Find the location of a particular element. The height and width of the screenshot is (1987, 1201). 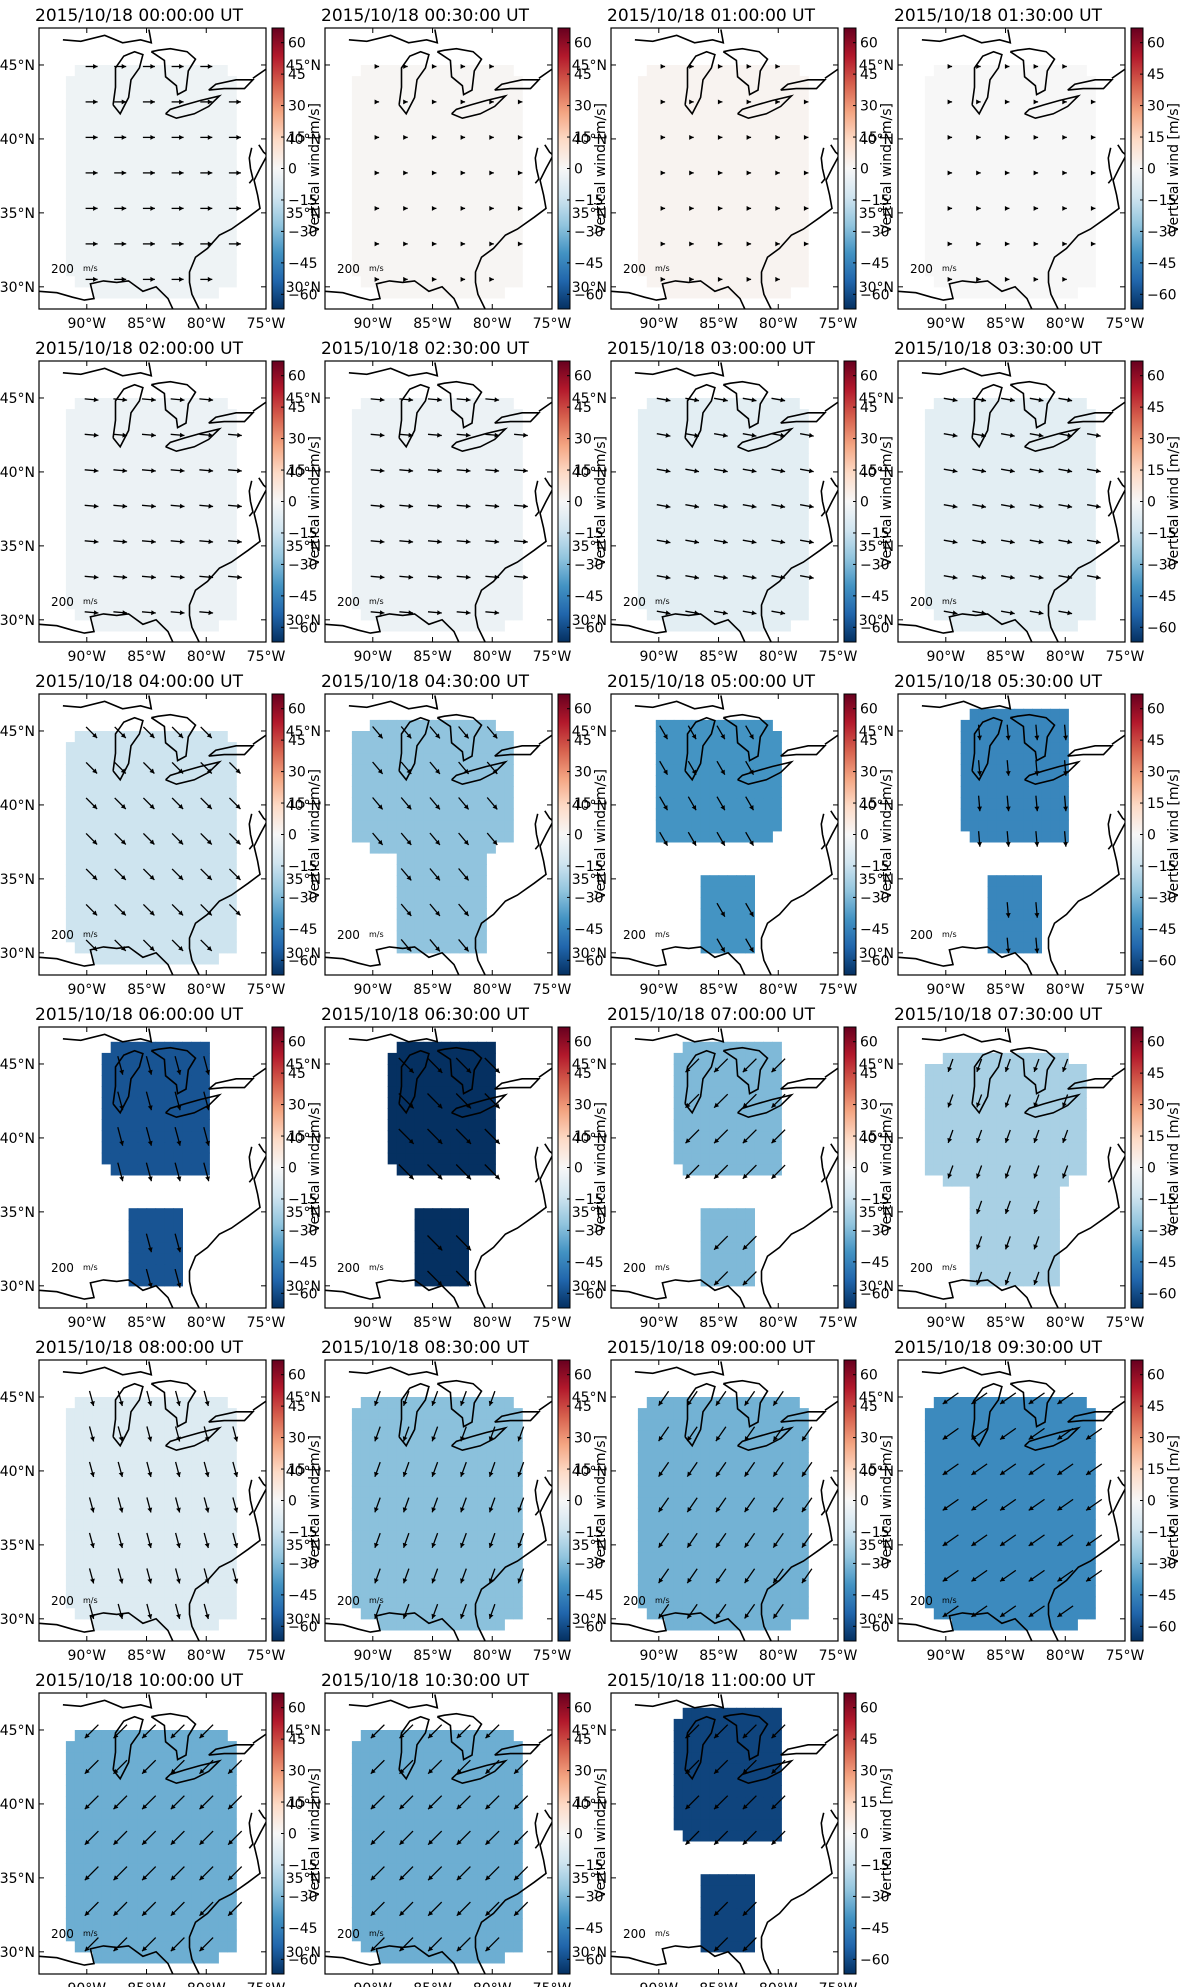

lat-tick-label: 40°N is located at coordinates (589, 140).